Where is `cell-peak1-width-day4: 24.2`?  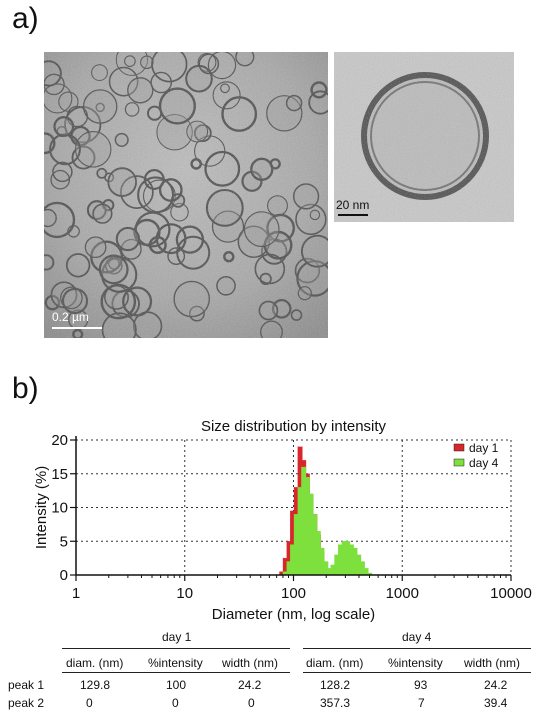 cell-peak1-width-day4: 24.2 is located at coordinates (496, 685).